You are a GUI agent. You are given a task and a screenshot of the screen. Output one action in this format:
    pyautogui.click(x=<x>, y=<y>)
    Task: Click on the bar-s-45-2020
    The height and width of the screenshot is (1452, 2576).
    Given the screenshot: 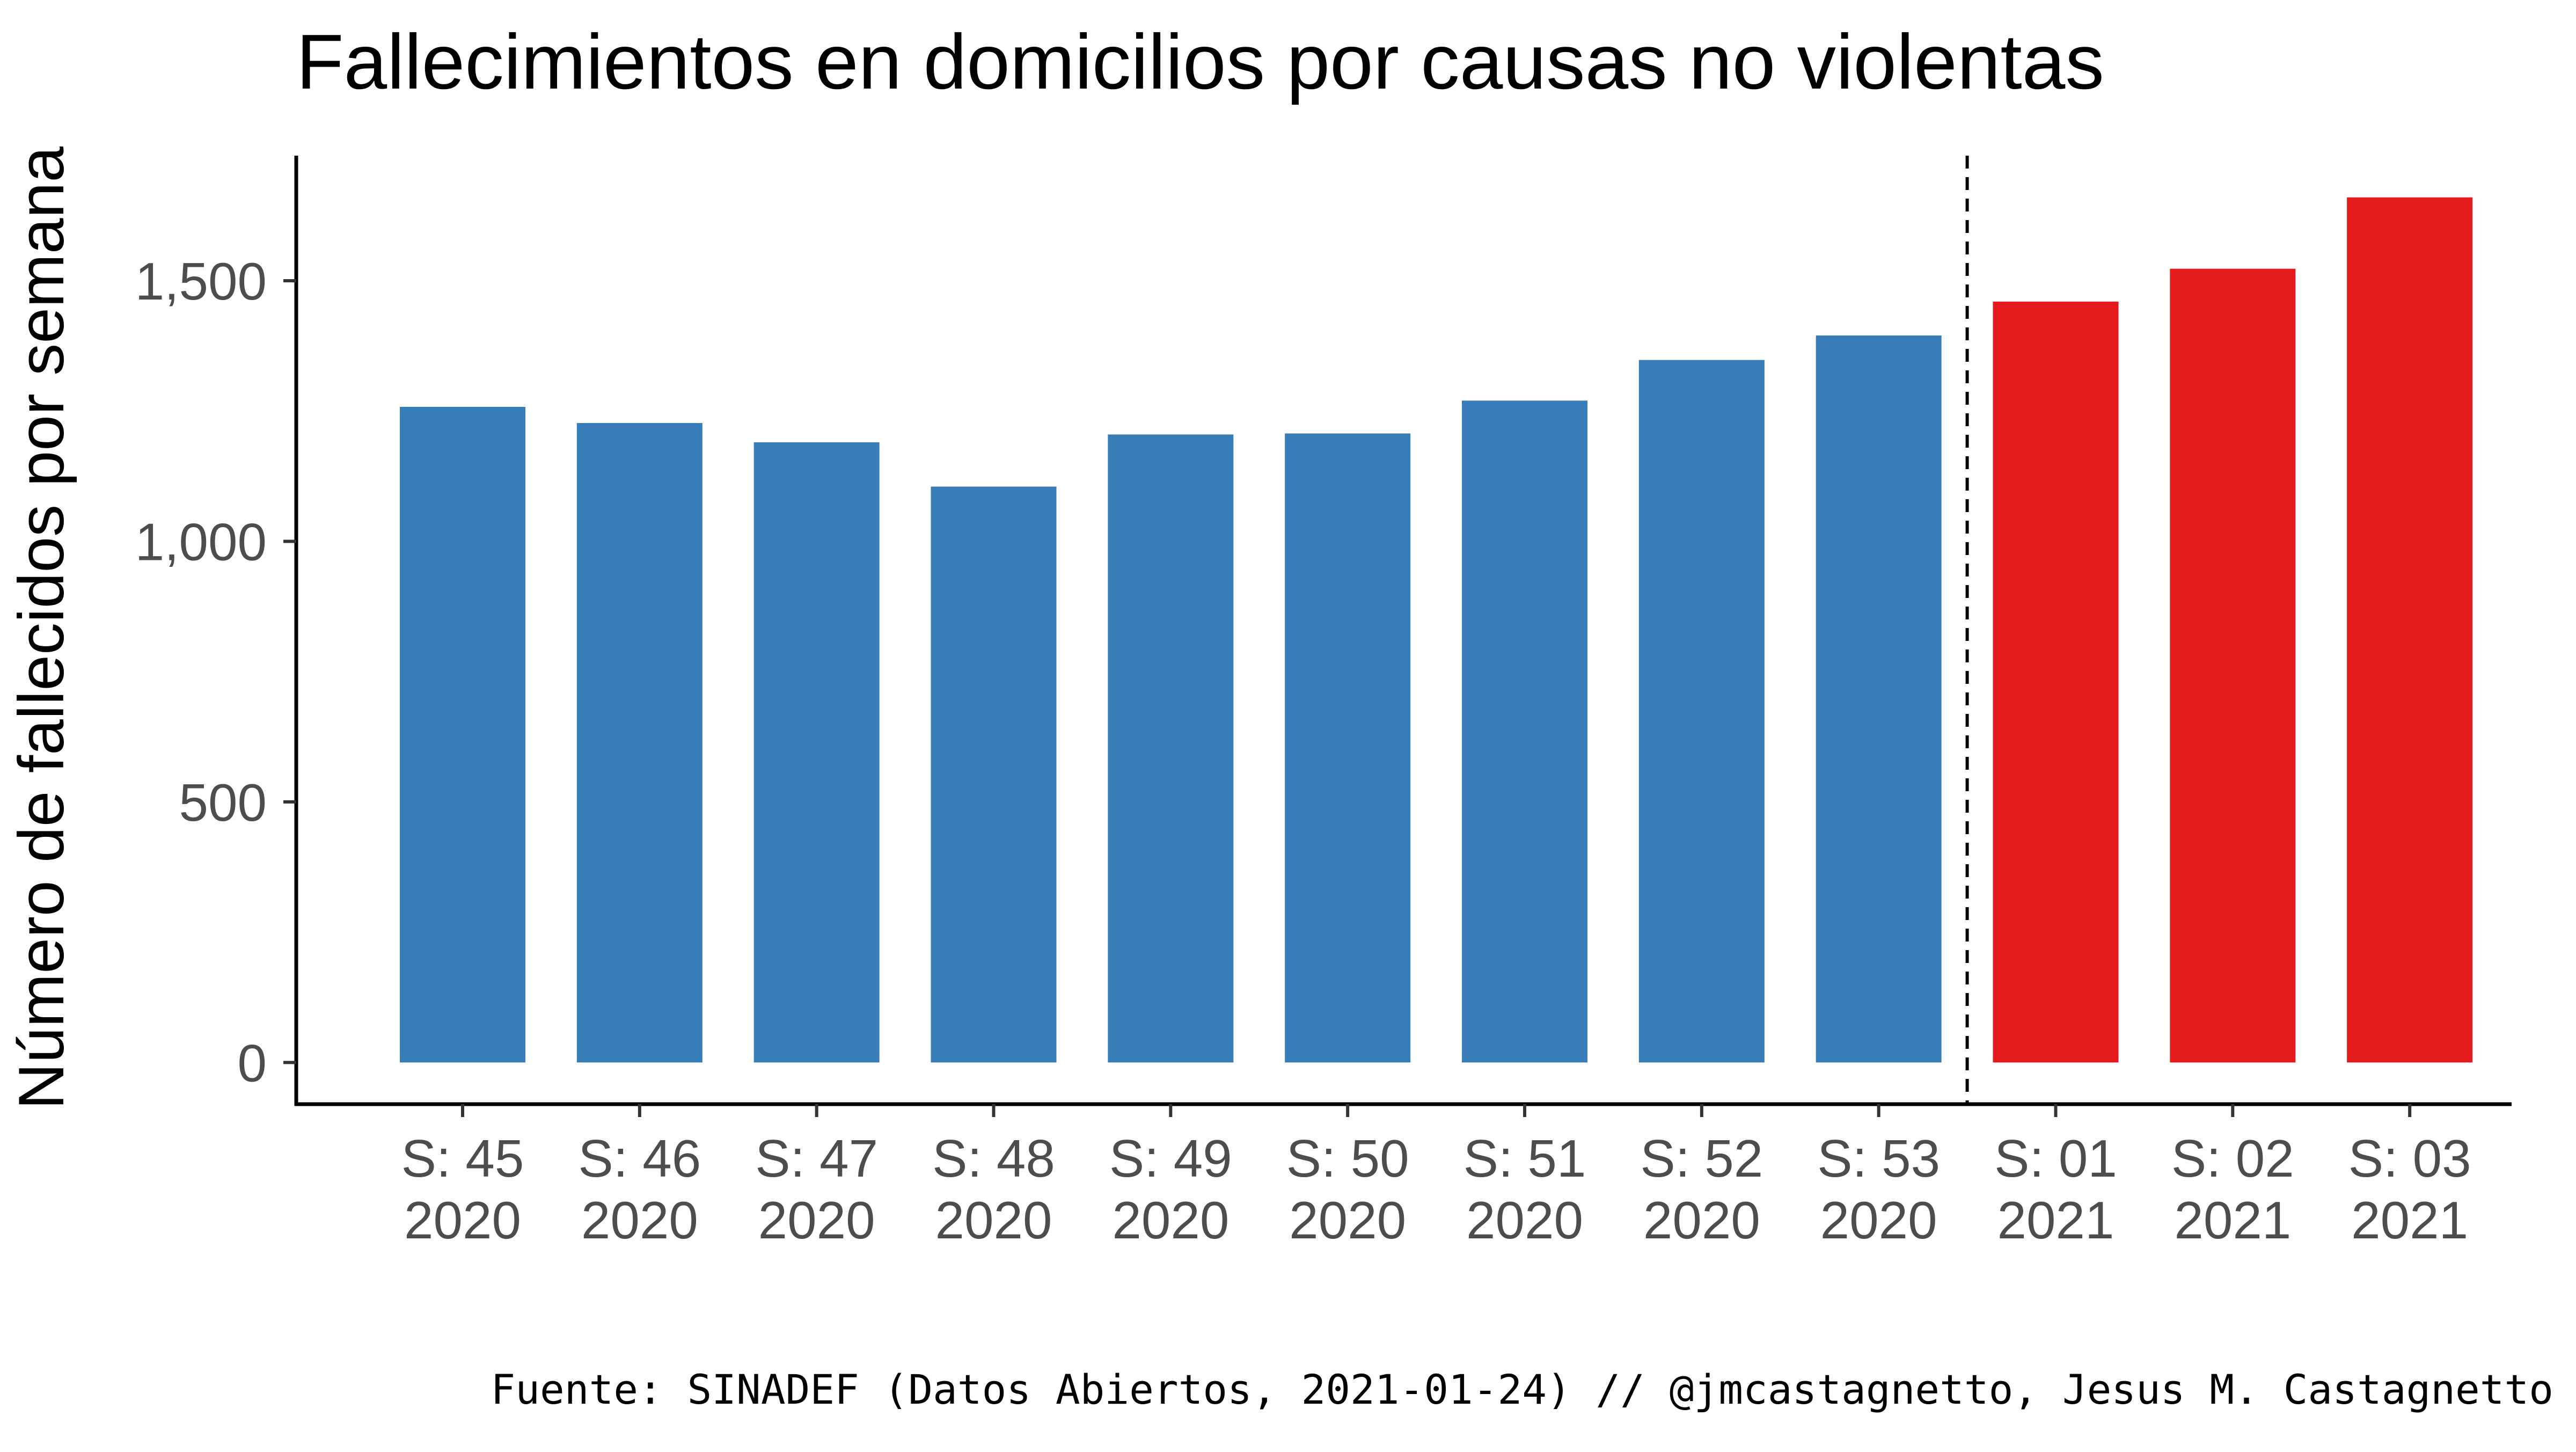 What is the action you would take?
    pyautogui.click(x=462, y=734)
    